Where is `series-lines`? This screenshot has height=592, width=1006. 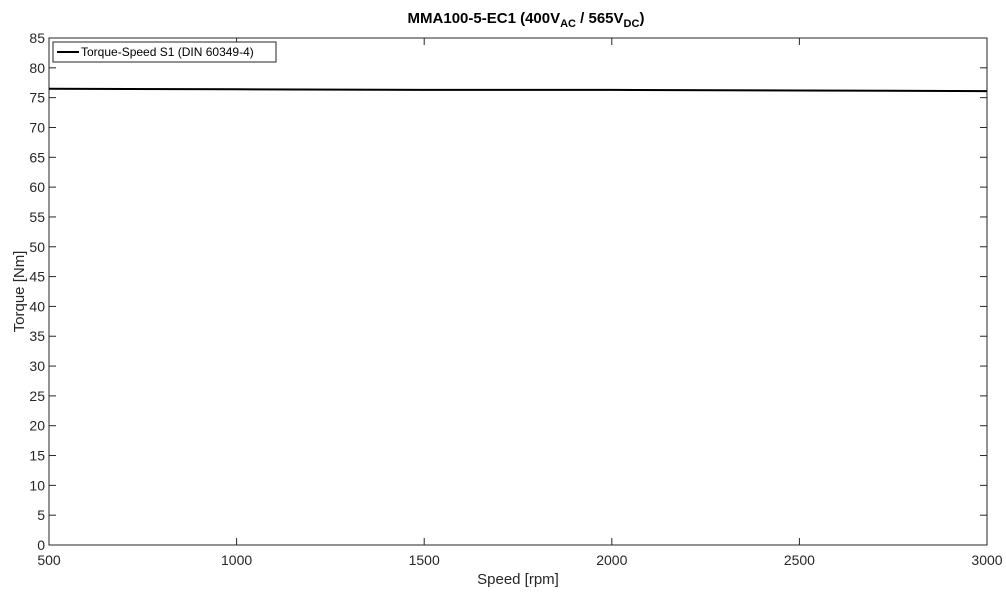
series-lines is located at coordinates (518, 90).